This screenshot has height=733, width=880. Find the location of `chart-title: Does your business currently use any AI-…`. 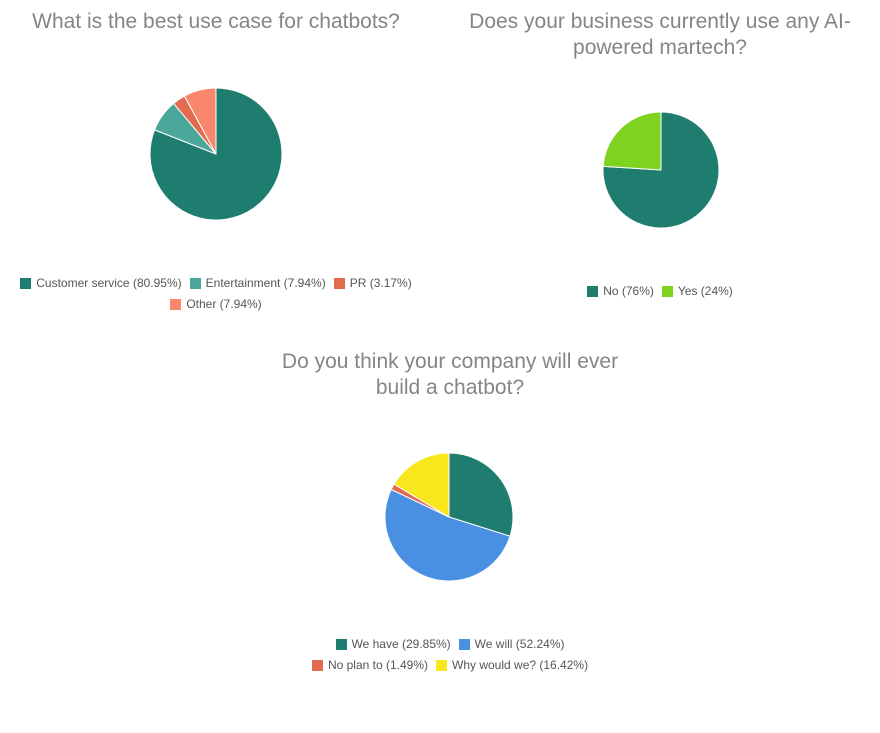

chart-title: Does your business currently use any AI-… is located at coordinates (660, 35).